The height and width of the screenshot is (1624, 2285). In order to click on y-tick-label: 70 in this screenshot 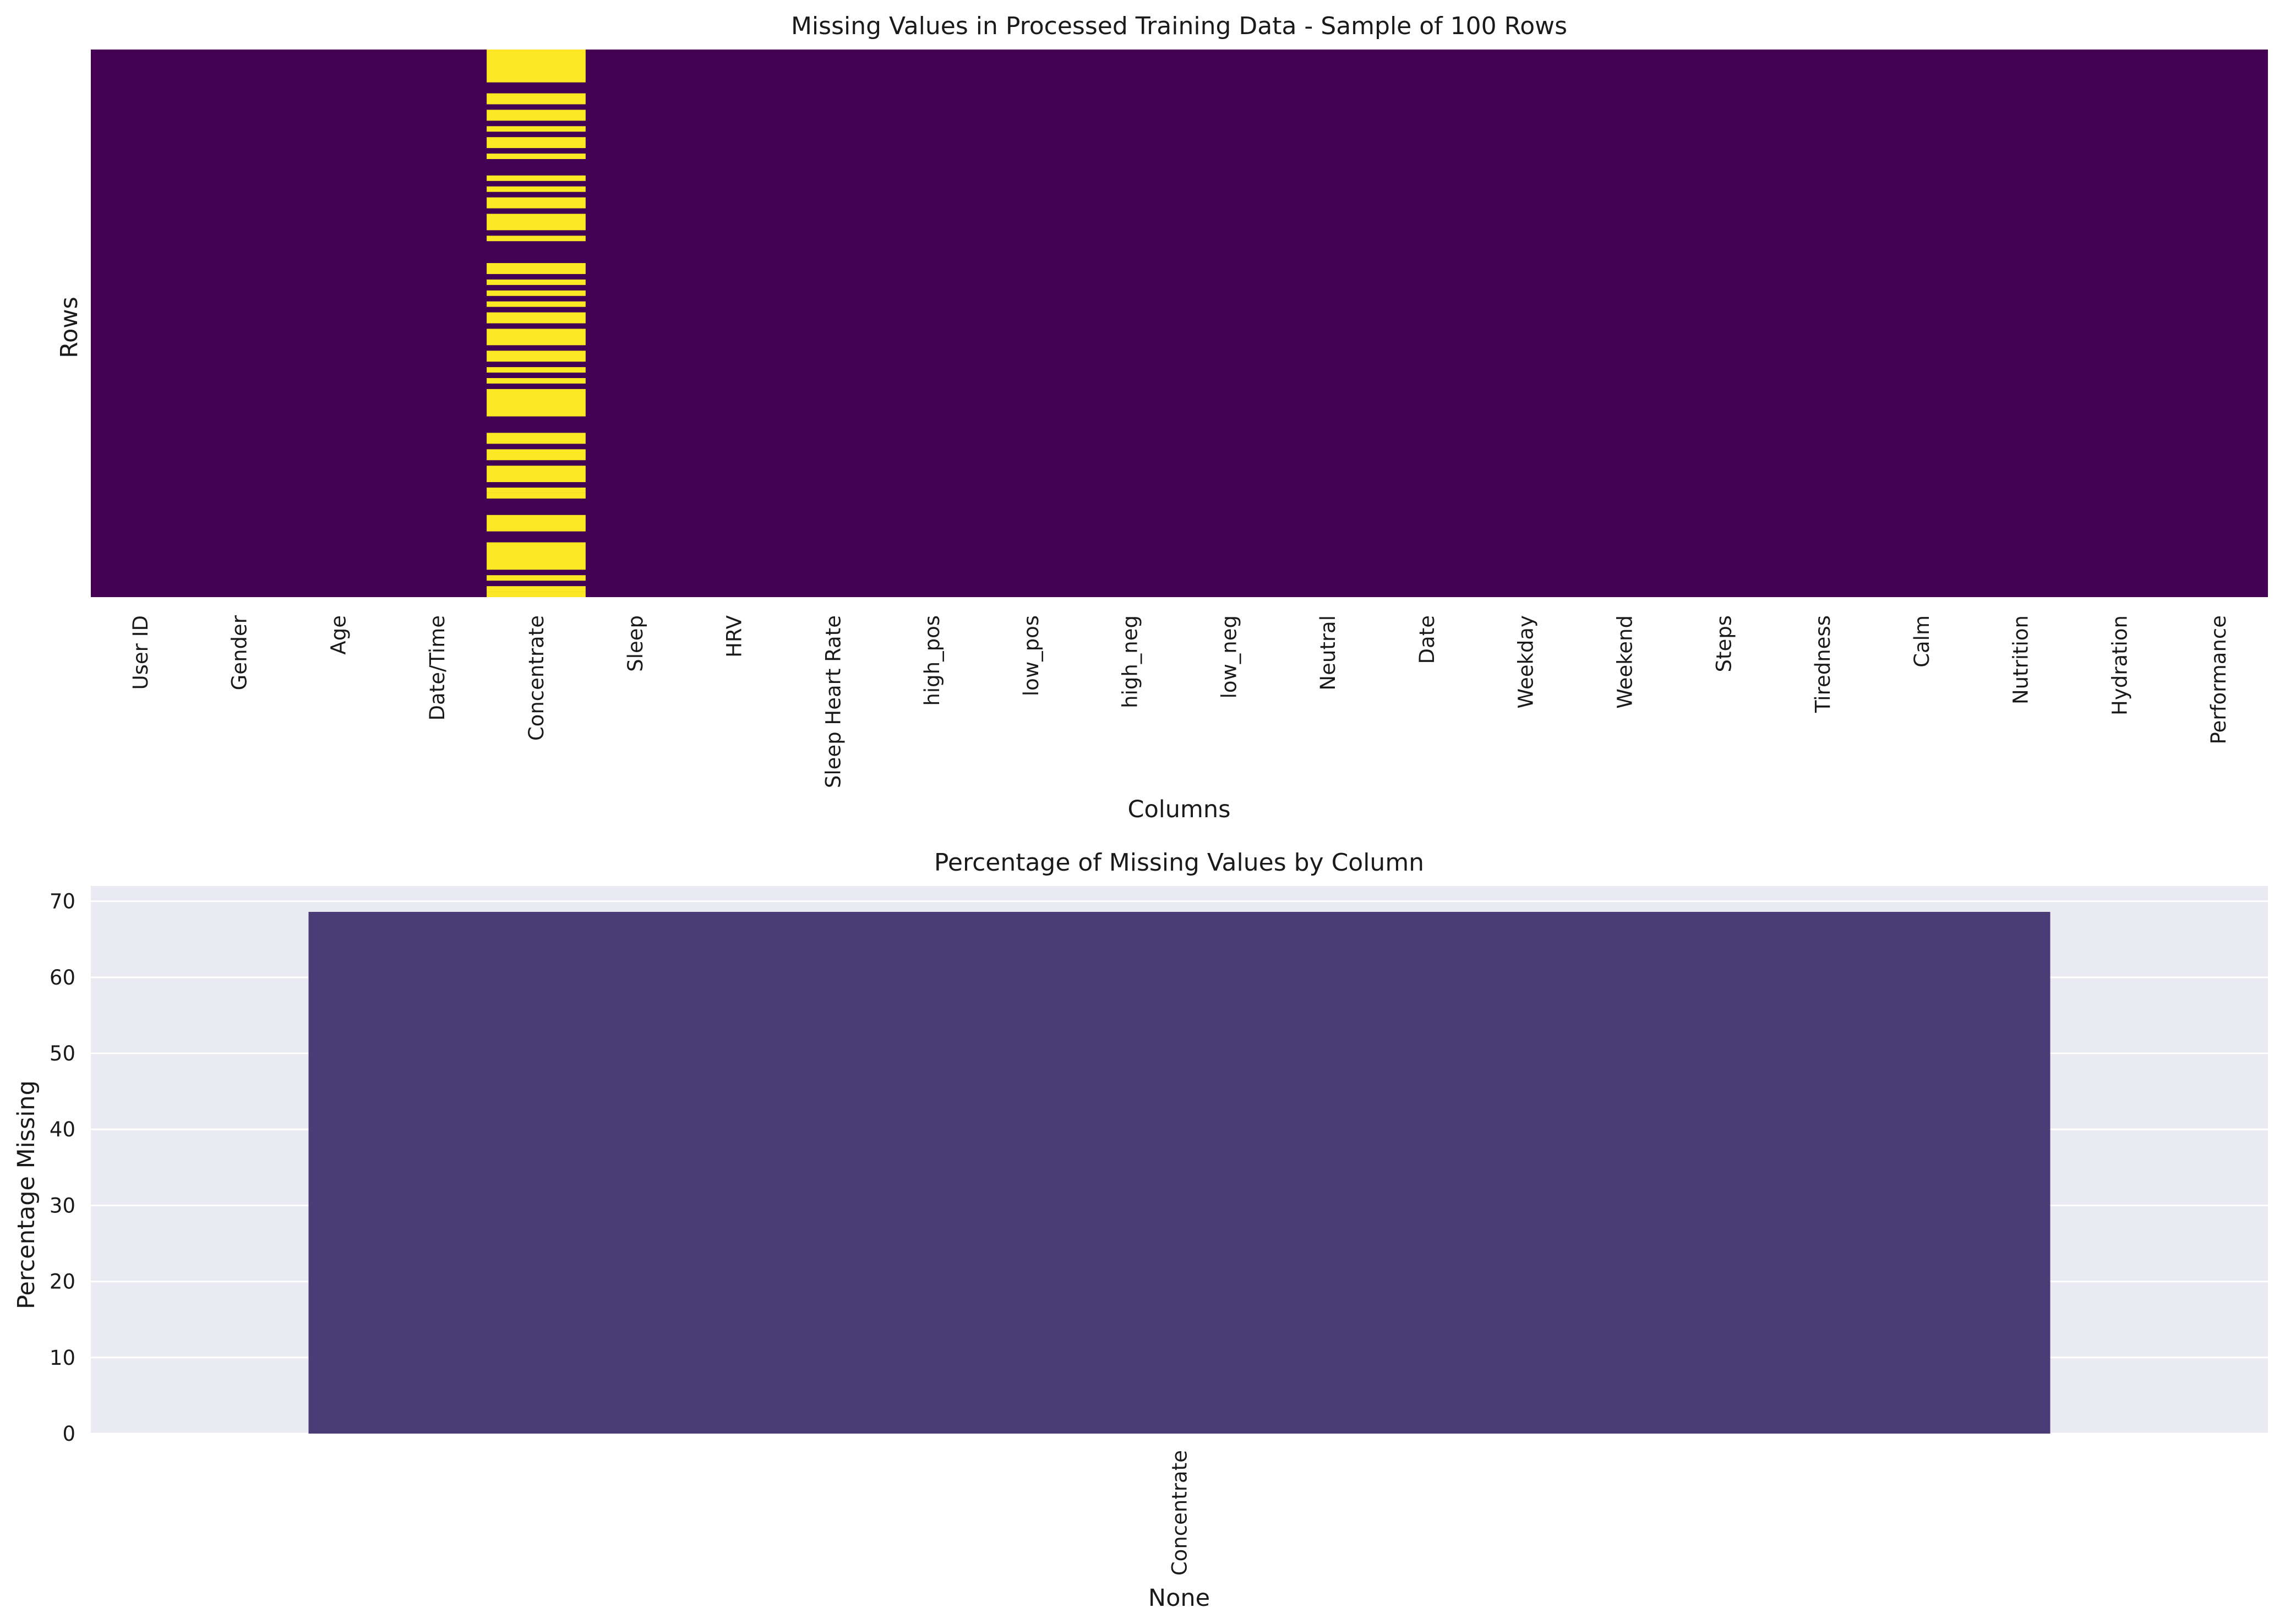, I will do `click(62, 902)`.